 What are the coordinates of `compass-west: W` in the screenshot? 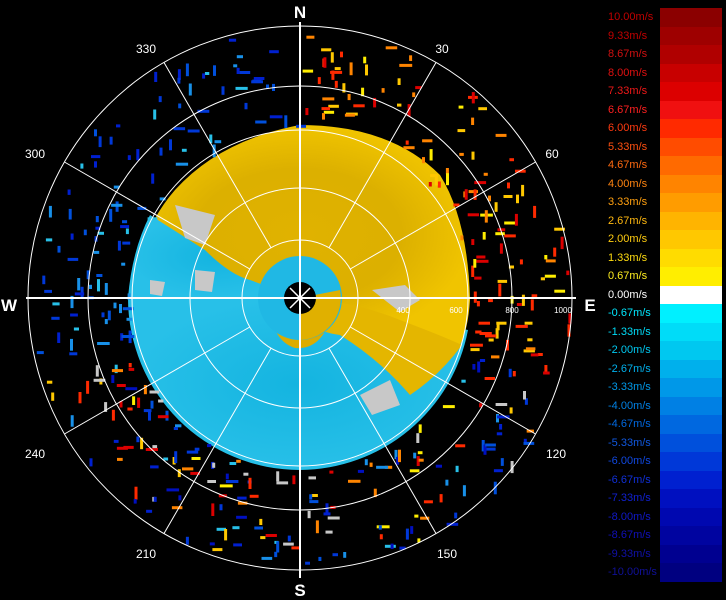 It's located at (9, 305).